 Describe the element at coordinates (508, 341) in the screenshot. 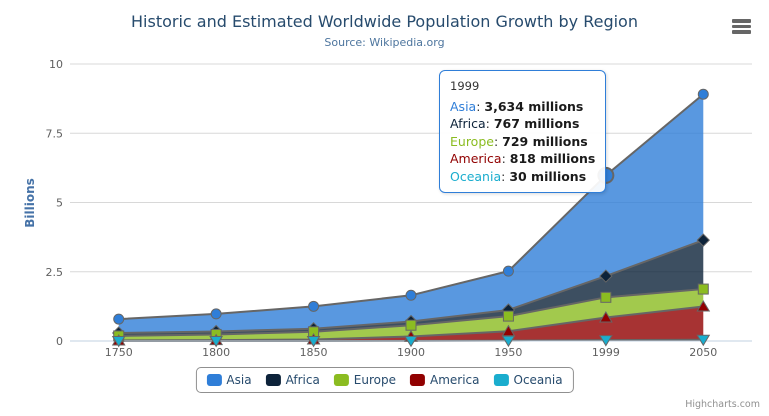

I see `marker-oceania-1950` at that location.